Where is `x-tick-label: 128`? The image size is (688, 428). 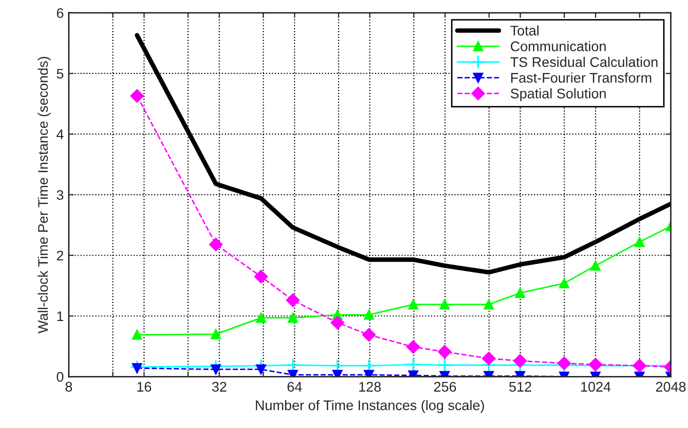
x-tick-label: 128 is located at coordinates (370, 387).